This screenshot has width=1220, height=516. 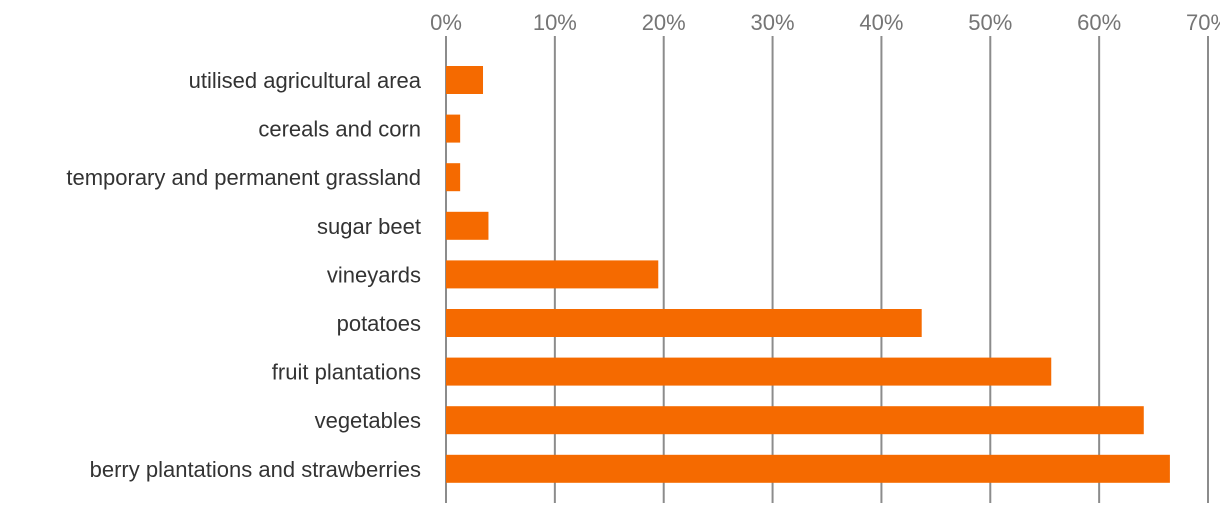 I want to click on x-tick-label: 20%, so click(x=664, y=22).